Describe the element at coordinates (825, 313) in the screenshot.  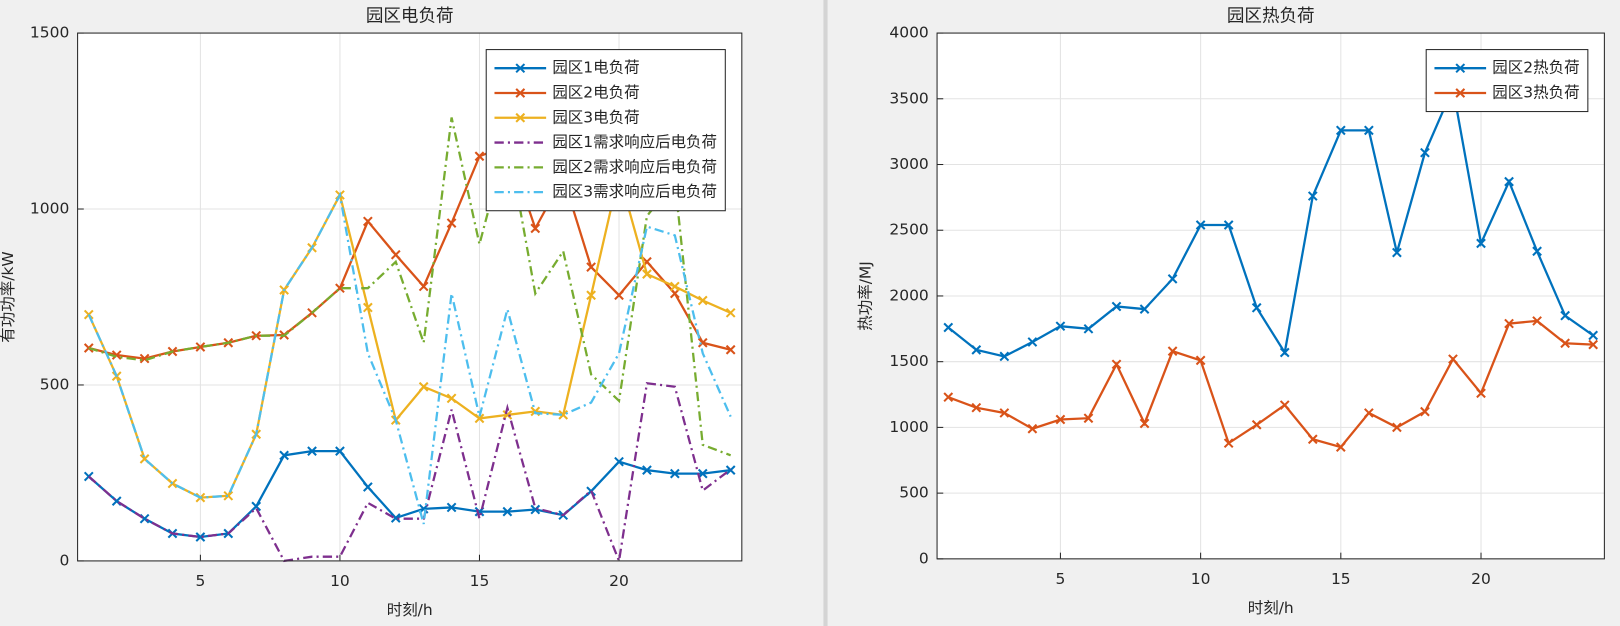
I see `panel-divider` at that location.